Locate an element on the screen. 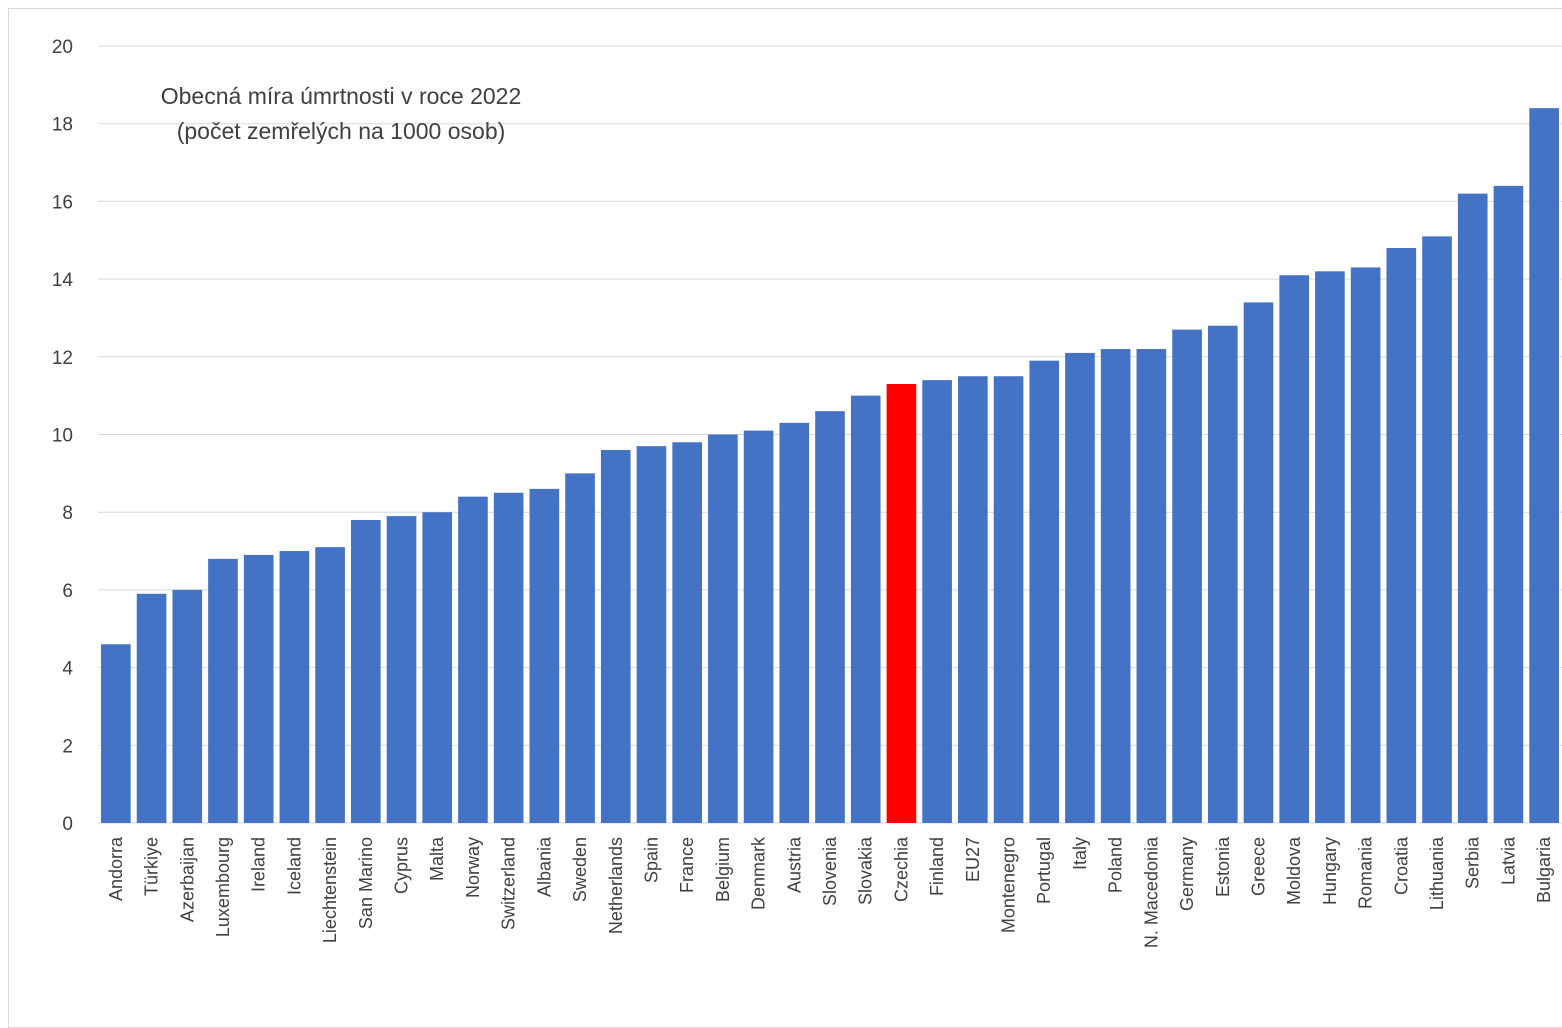  y-tick-label: 18 is located at coordinates (62, 125).